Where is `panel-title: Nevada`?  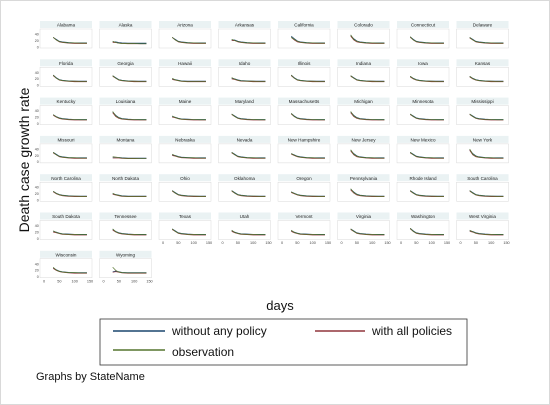
panel-title: Nevada is located at coordinates (245, 140).